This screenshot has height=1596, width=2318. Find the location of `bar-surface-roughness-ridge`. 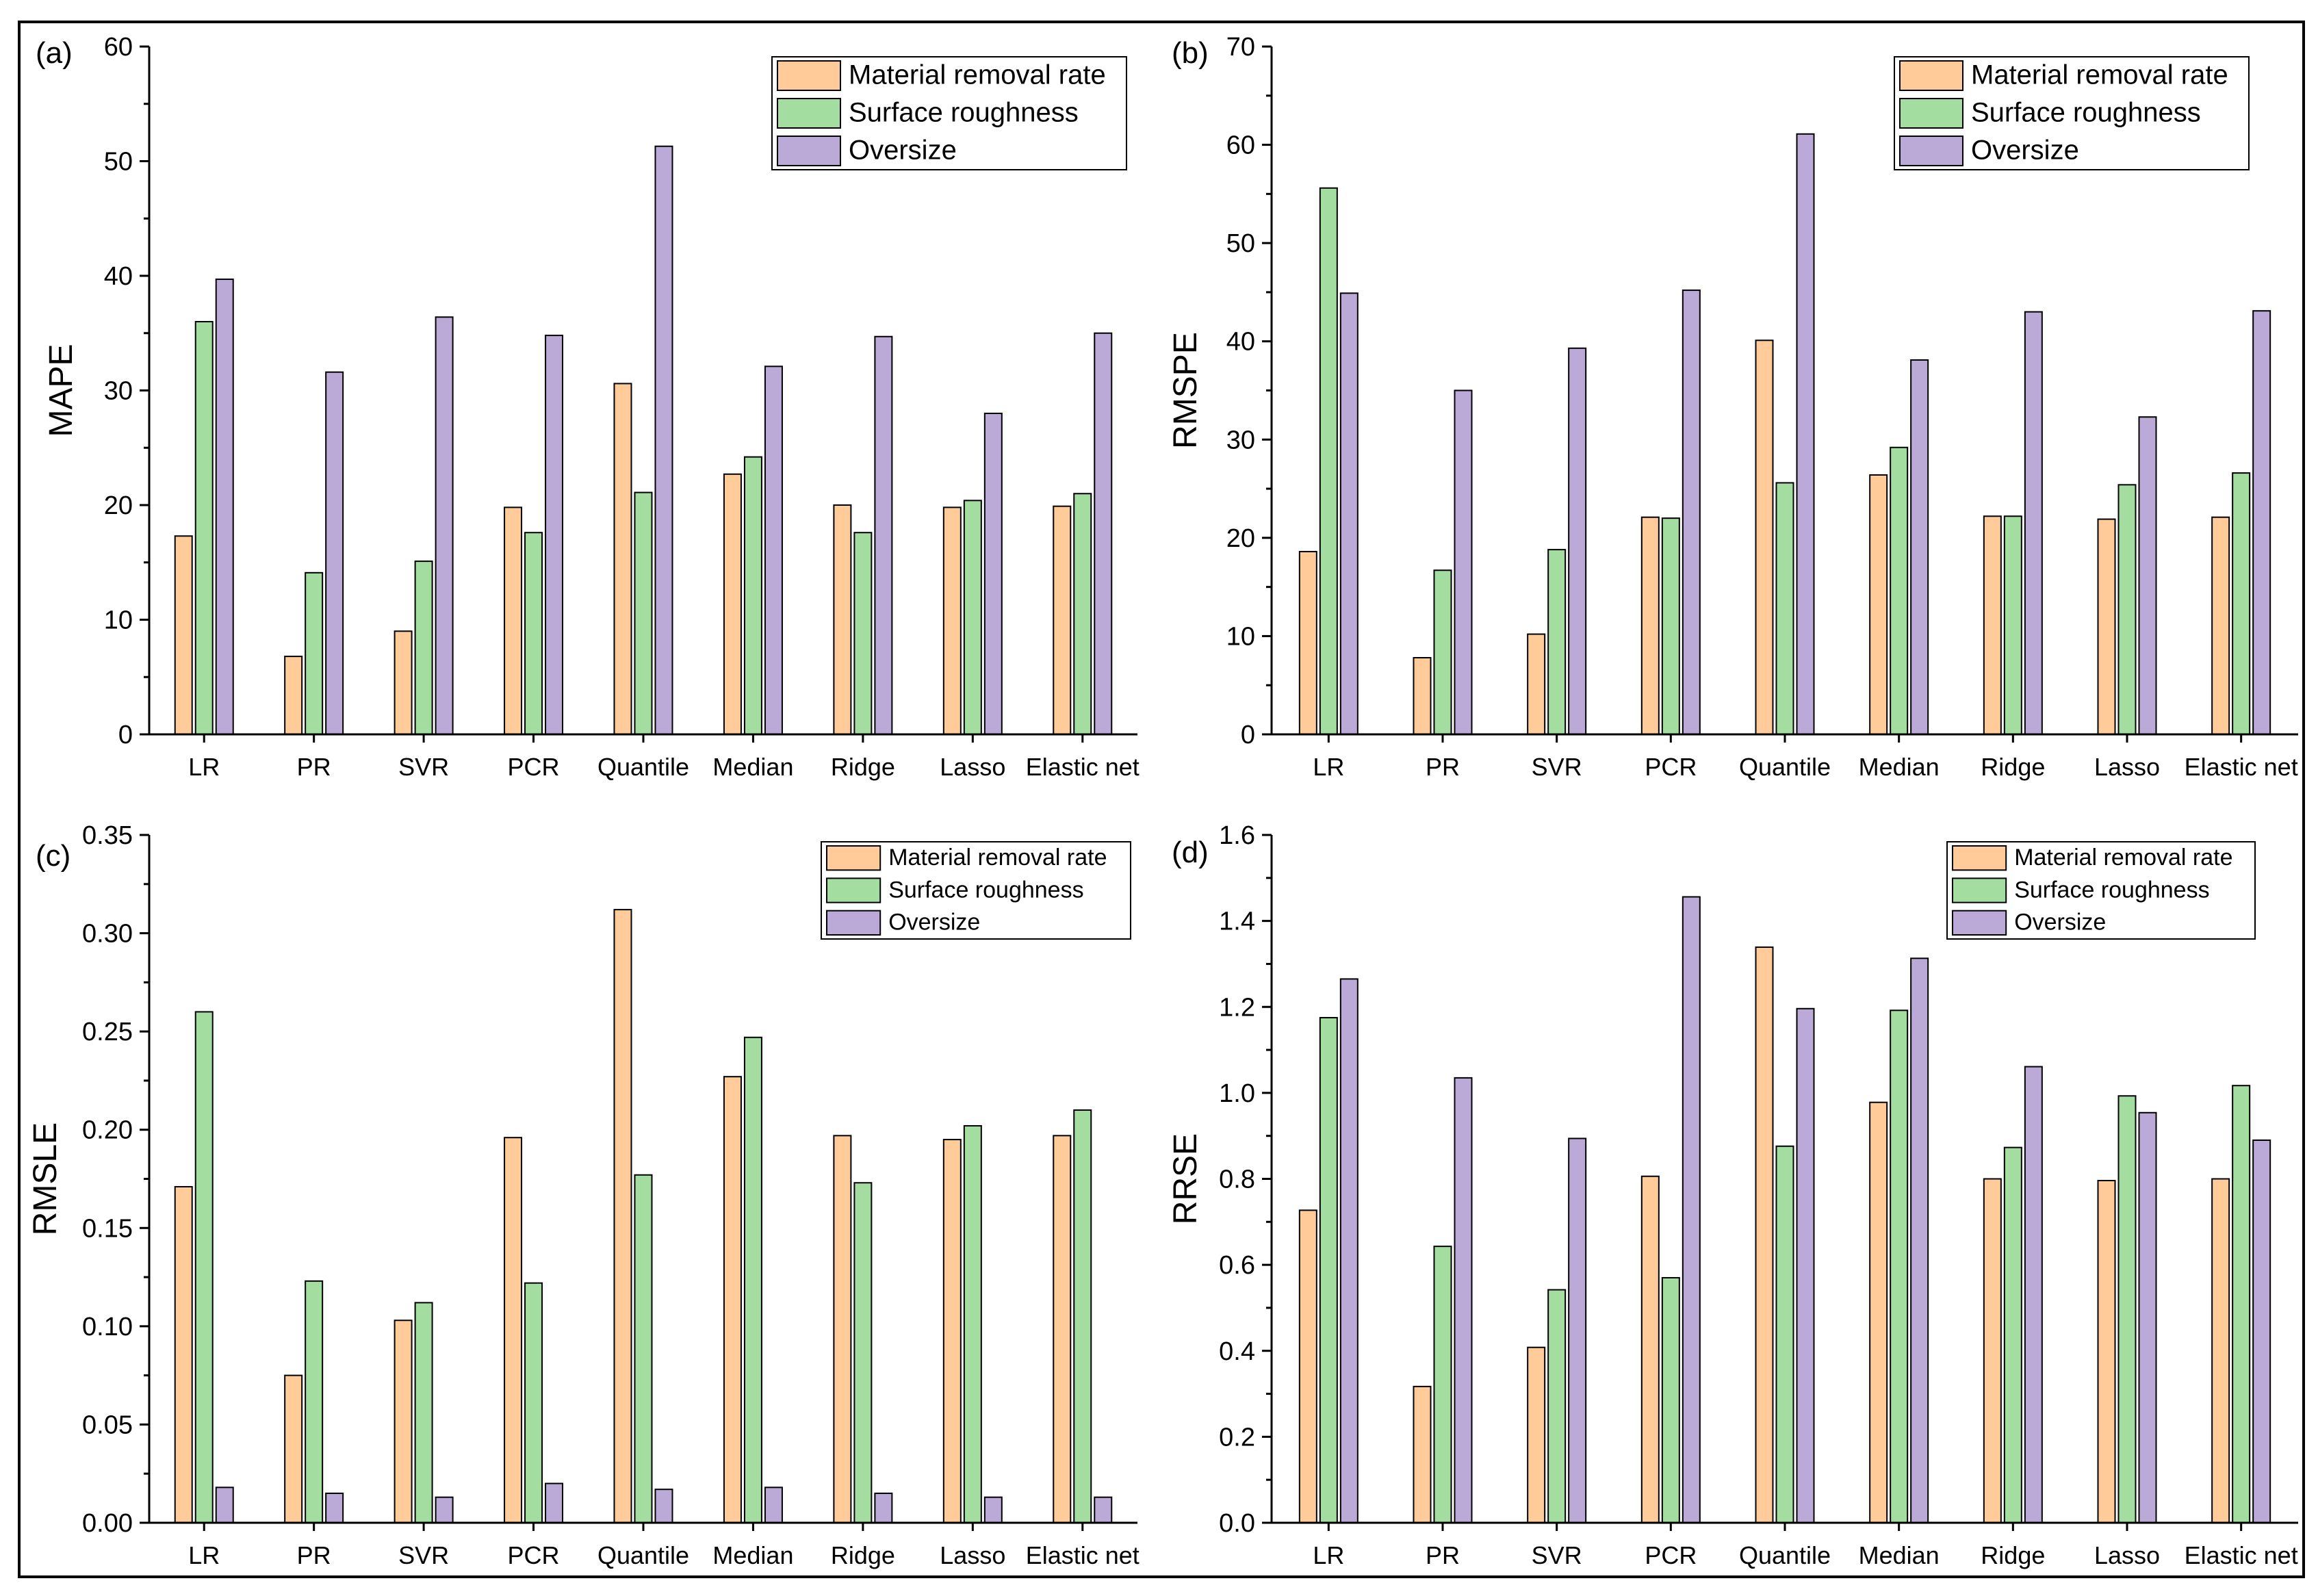

bar-surface-roughness-ridge is located at coordinates (2012, 1334).